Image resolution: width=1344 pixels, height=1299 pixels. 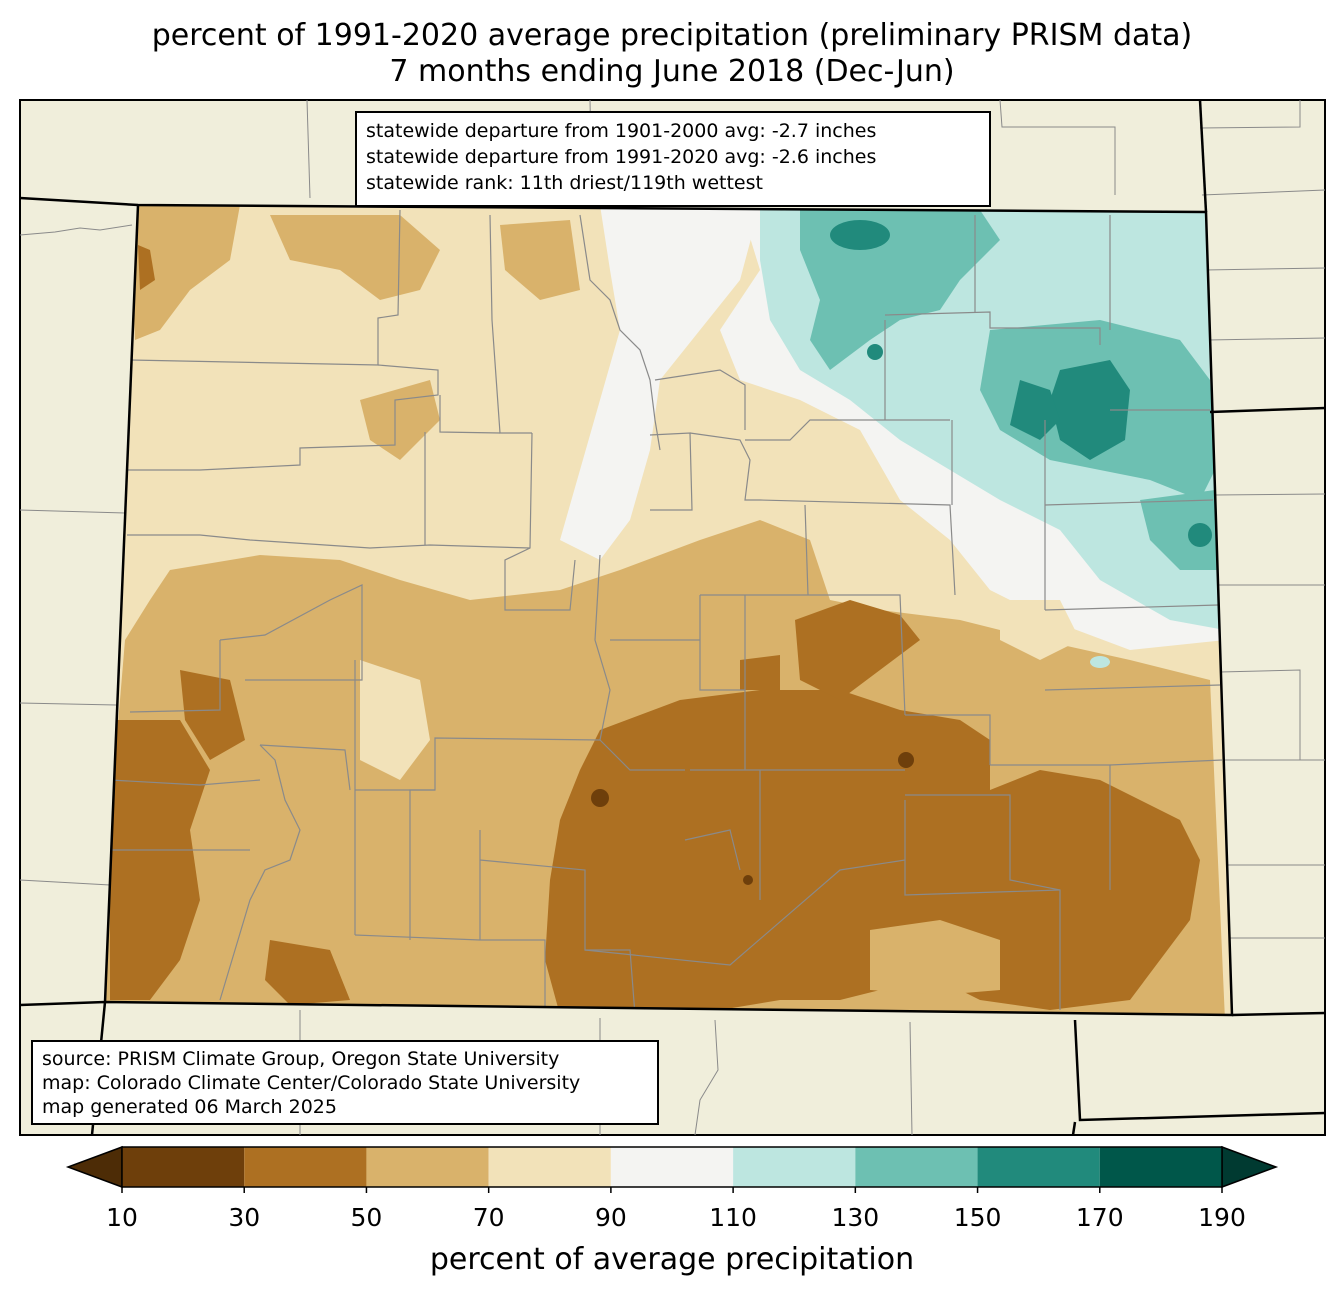 I want to click on colorbar-tick-label: 30, so click(x=244, y=1217).